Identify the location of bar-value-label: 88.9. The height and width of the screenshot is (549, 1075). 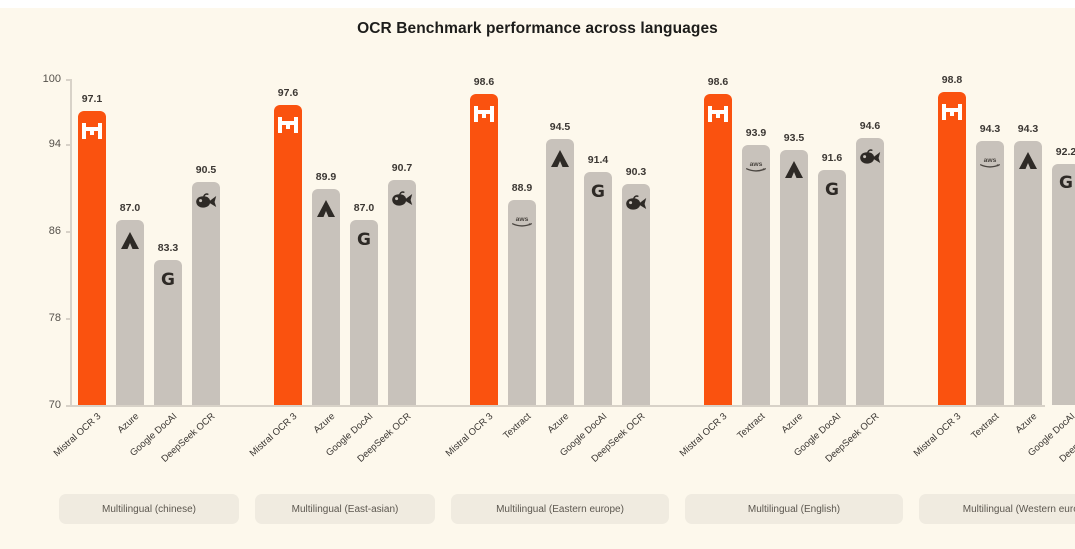
(522, 187).